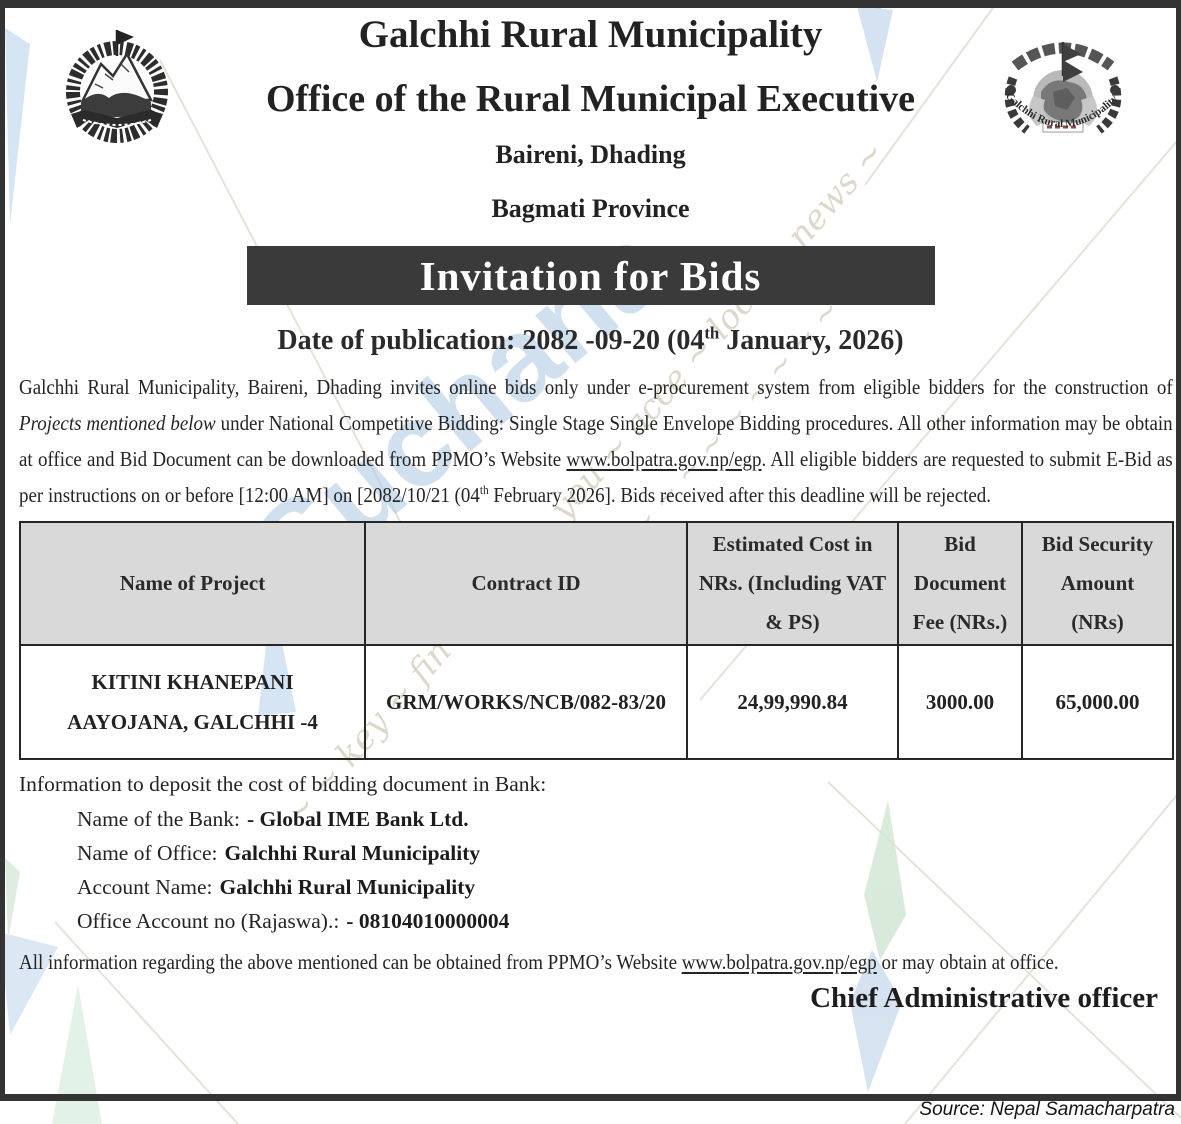 The width and height of the screenshot is (1181, 1124). What do you see at coordinates (147, 853) in the screenshot?
I see `office-name-label: Name of Office:` at bounding box center [147, 853].